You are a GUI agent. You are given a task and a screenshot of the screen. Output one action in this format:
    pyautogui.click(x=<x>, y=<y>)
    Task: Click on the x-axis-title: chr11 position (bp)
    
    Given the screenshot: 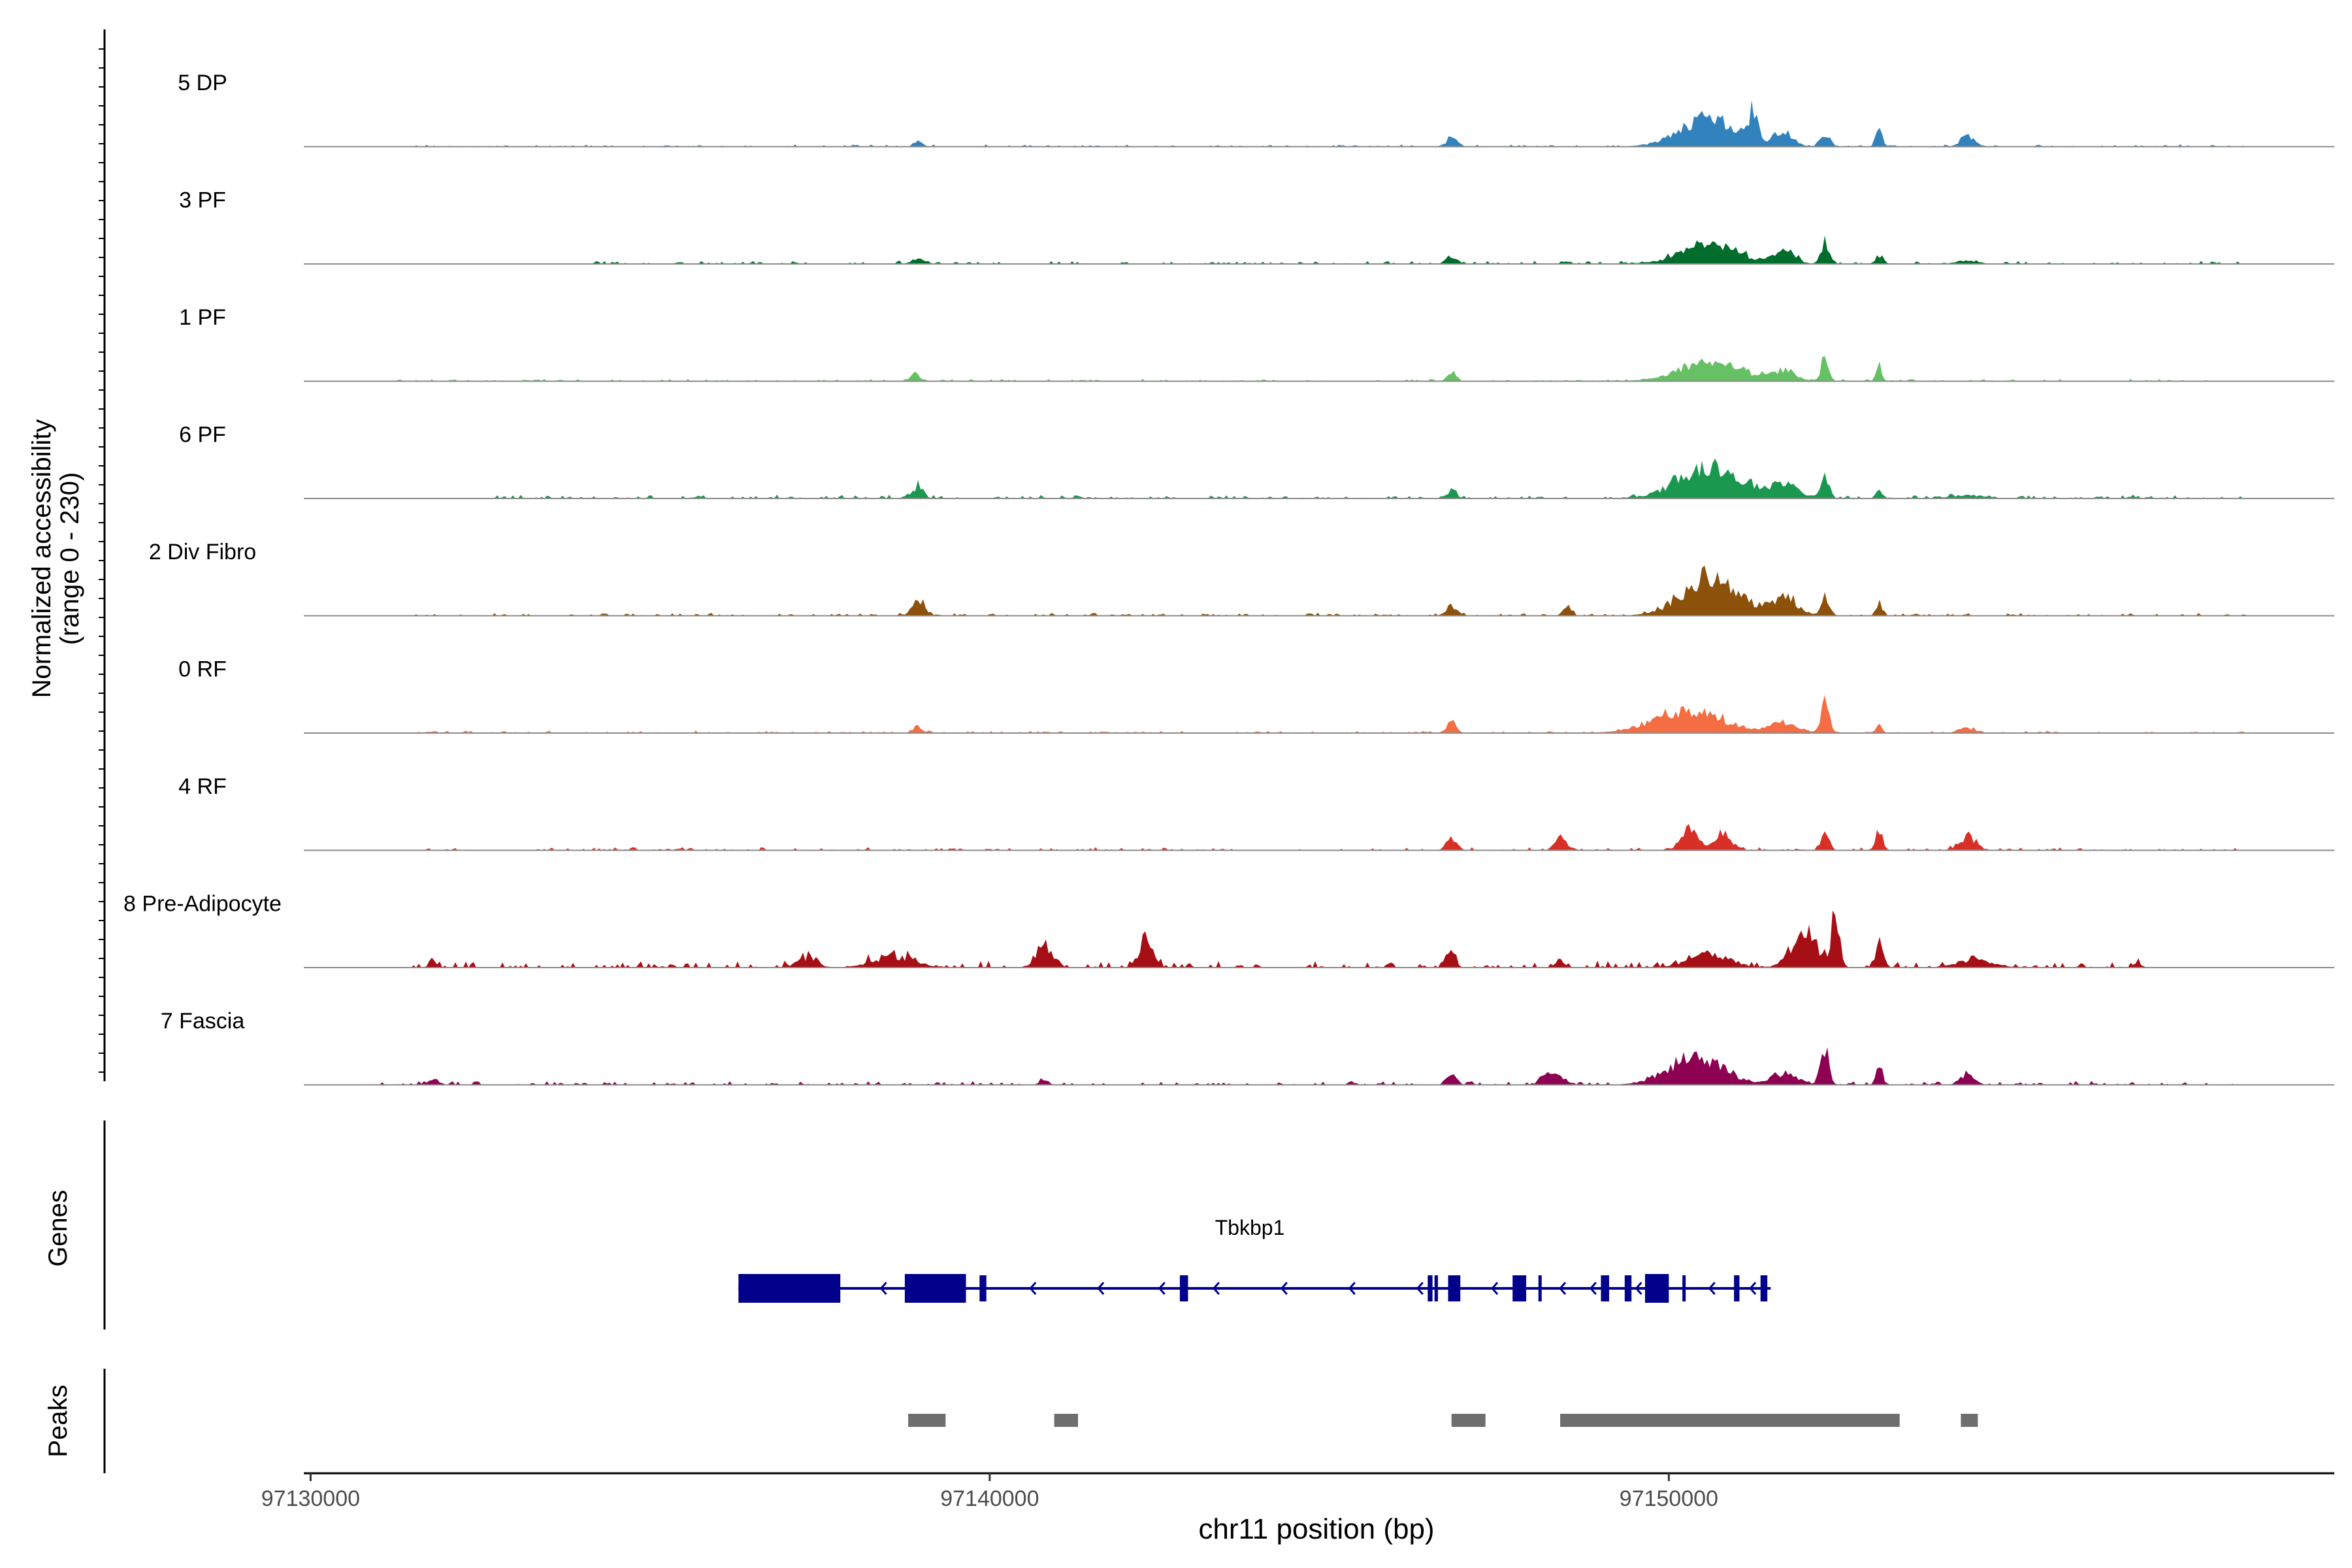 What is the action you would take?
    pyautogui.click(x=1316, y=1529)
    